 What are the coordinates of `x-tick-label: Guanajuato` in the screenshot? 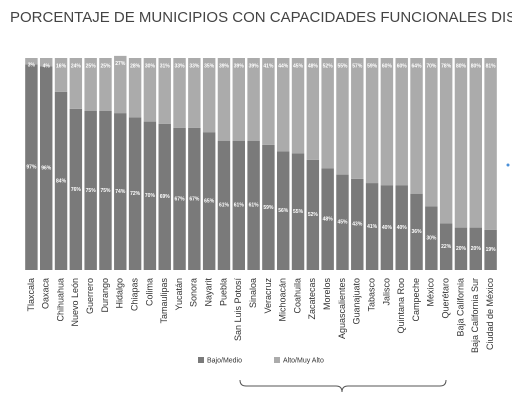 It's located at (357, 301).